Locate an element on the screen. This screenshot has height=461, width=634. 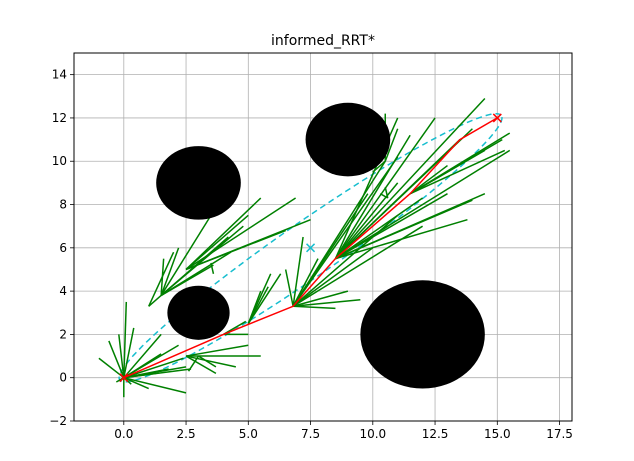
y-tick-label: 14 is located at coordinates (59, 75).